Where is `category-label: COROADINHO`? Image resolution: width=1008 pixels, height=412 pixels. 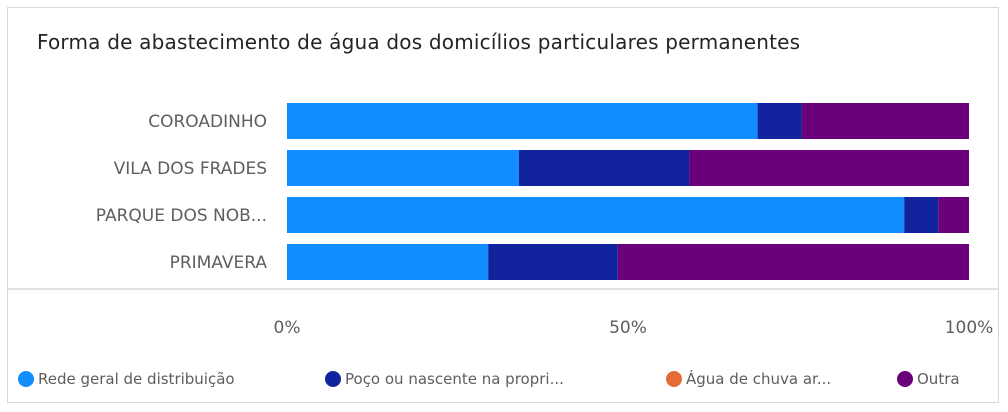
category-label: COROADINHO is located at coordinates (207, 122).